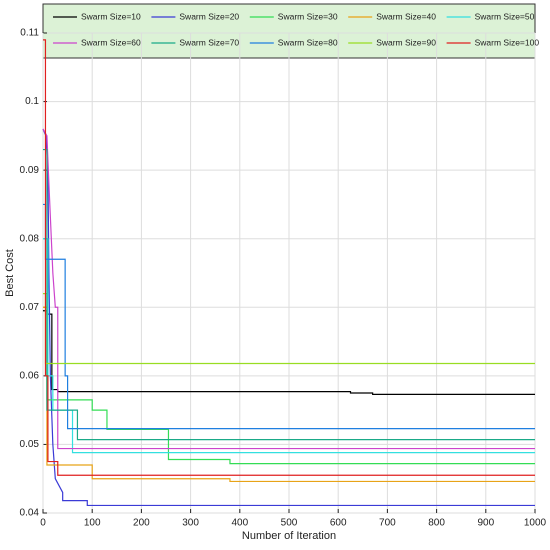  I want to click on x-tick-label: 100, so click(92, 523).